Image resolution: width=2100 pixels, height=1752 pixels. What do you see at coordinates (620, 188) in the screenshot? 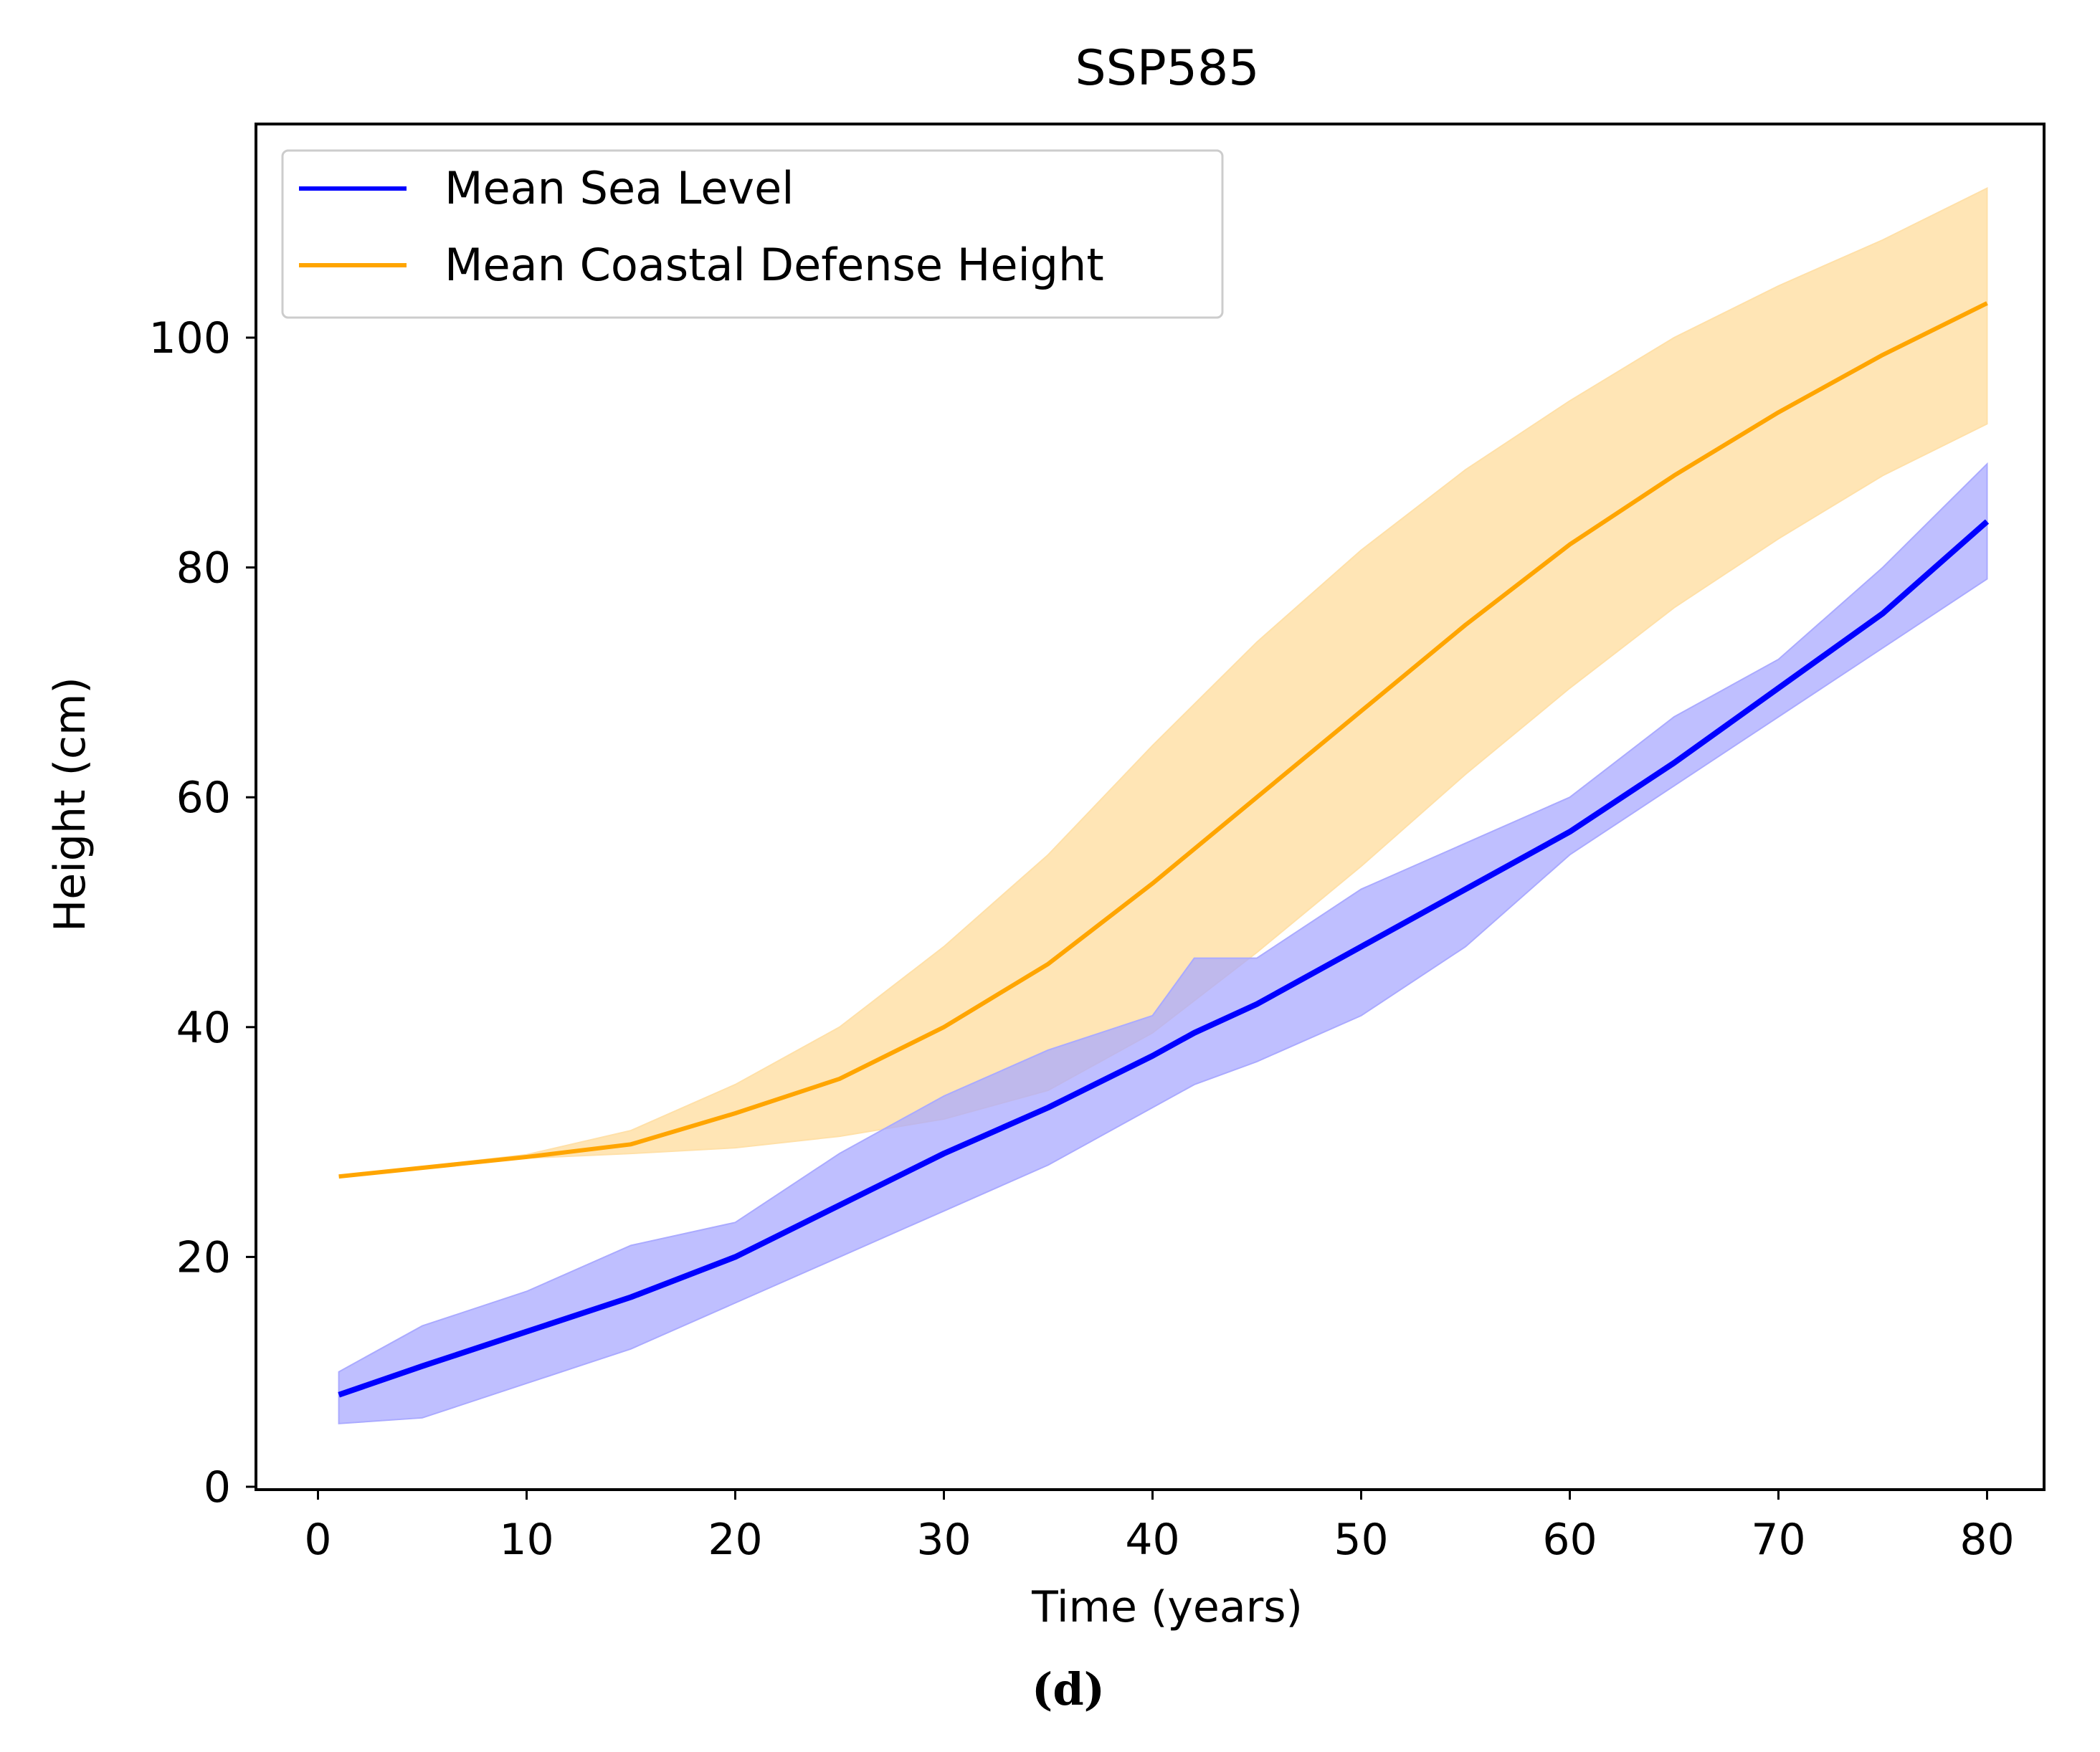
I see `legend-label-sea-level: Mean Sea Level` at bounding box center [620, 188].